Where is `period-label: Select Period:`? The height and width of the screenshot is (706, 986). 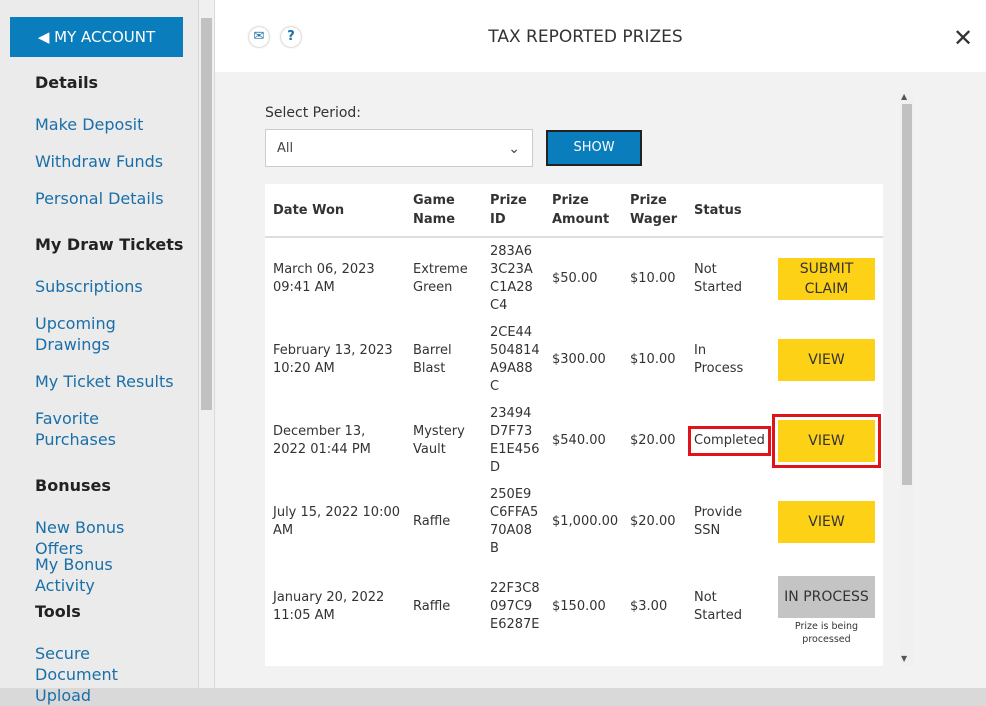 period-label: Select Period: is located at coordinates (313, 113).